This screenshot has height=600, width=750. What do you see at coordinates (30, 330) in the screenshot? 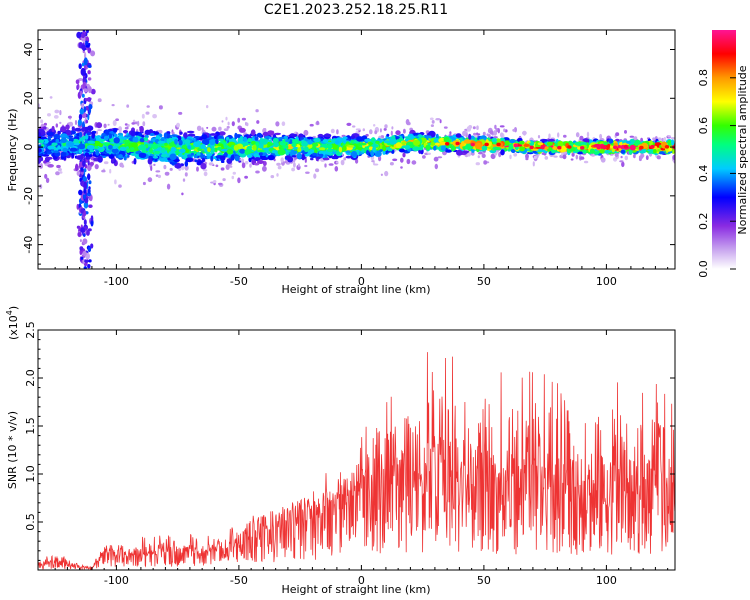
I see `y-tick-label: 2.5` at bounding box center [30, 330].